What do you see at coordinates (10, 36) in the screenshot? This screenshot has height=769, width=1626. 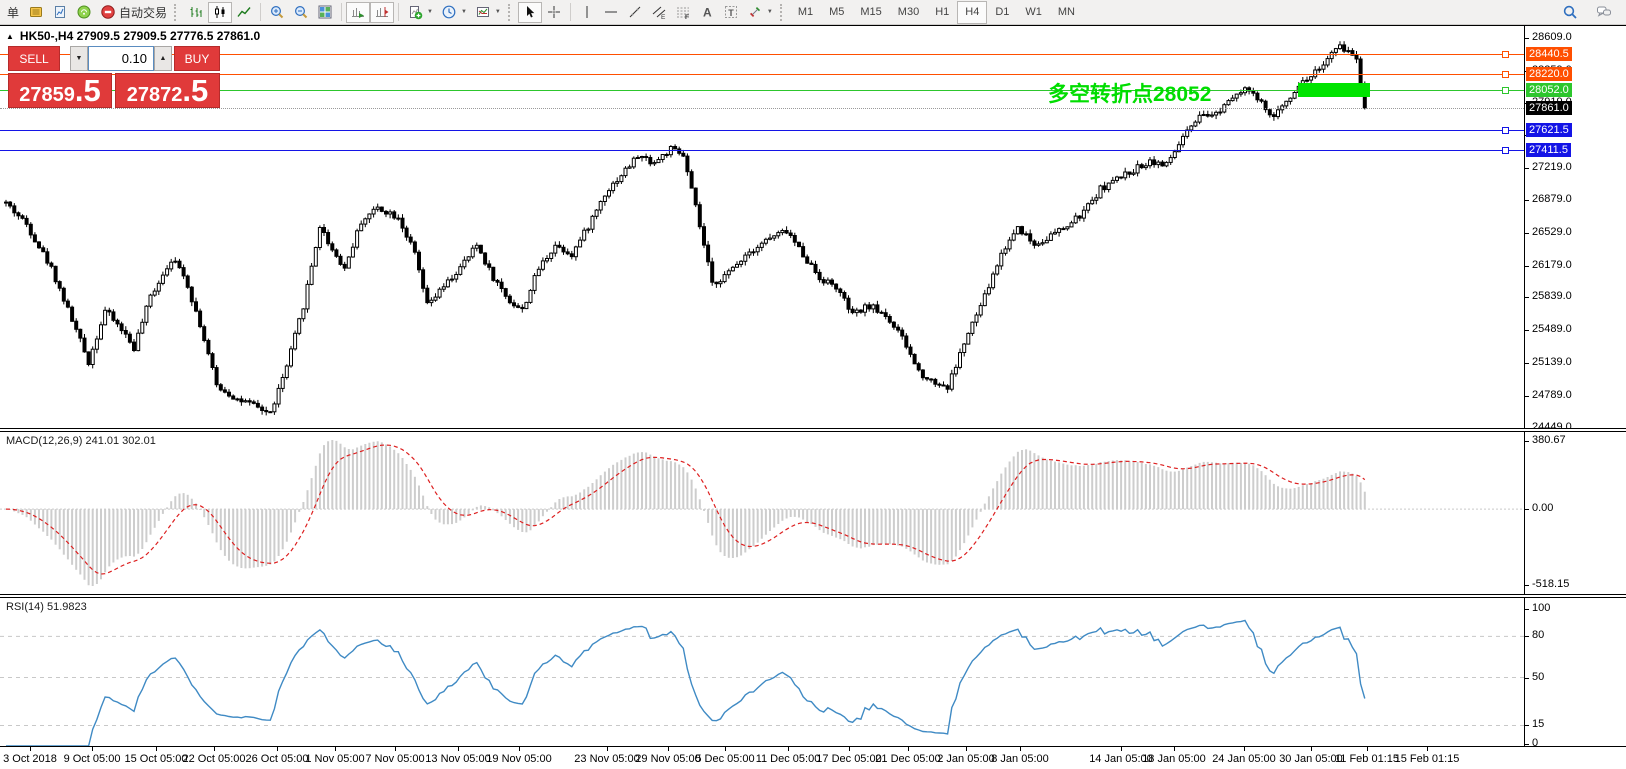 I see `collapse-arrow-icon: ▲` at bounding box center [10, 36].